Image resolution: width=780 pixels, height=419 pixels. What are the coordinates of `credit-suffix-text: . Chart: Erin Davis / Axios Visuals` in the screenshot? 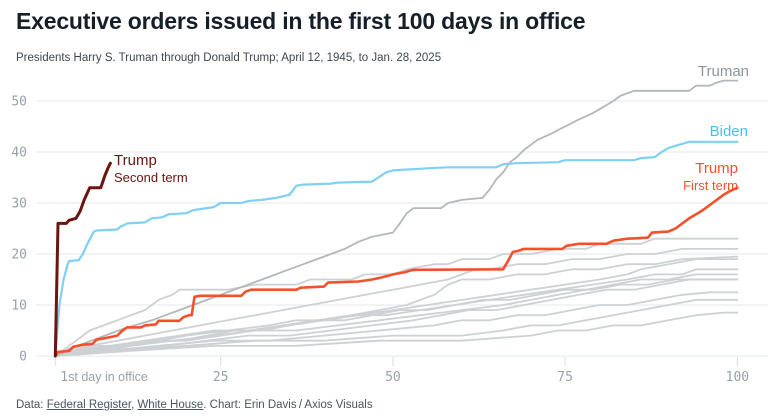 It's located at (288, 405).